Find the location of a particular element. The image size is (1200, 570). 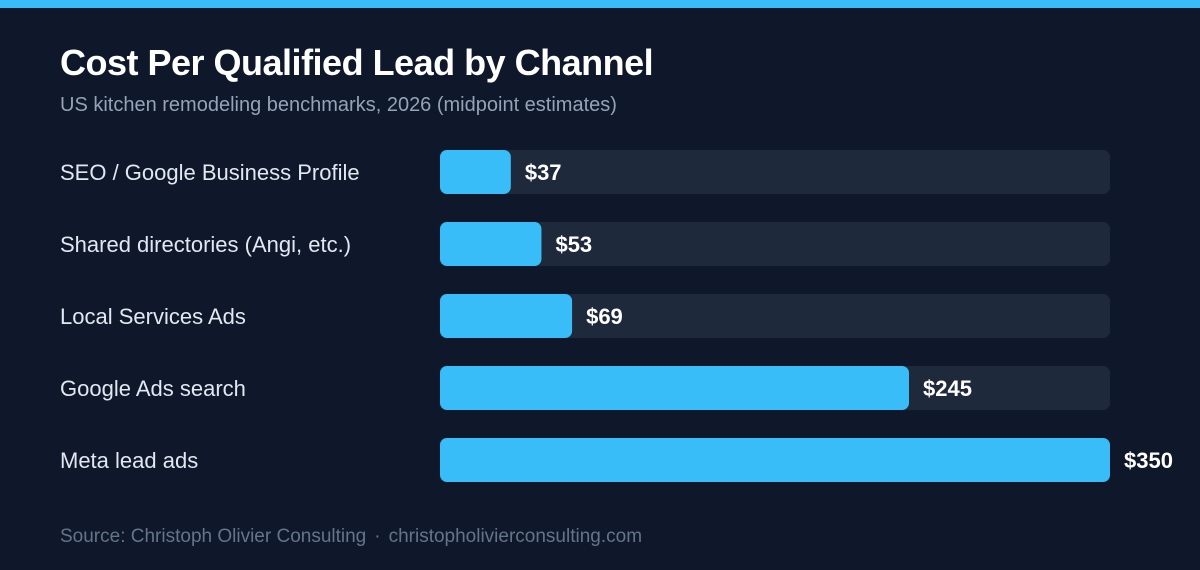

footer-source: Source: Christoph Olivier Consulting is located at coordinates (213, 536).